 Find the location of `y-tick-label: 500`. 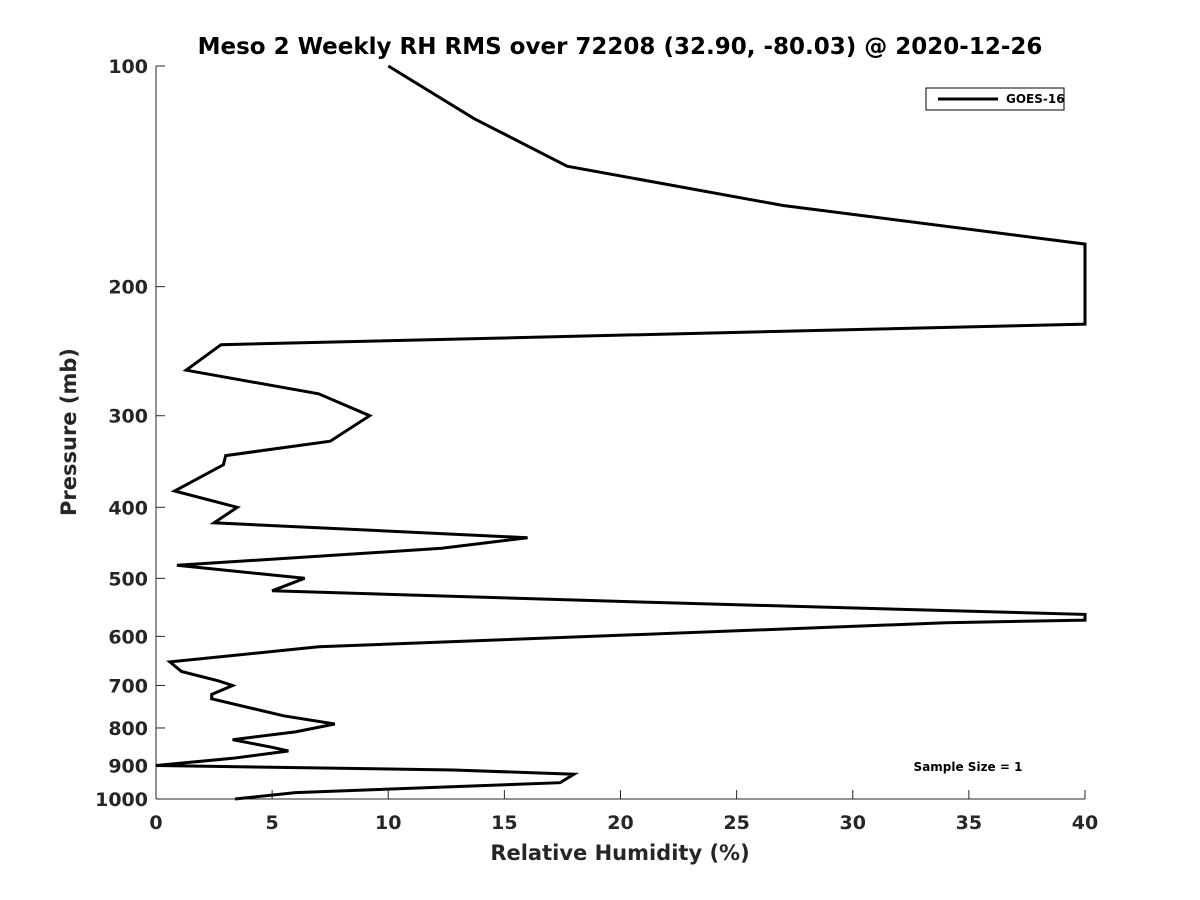

y-tick-label: 500 is located at coordinates (128, 579).